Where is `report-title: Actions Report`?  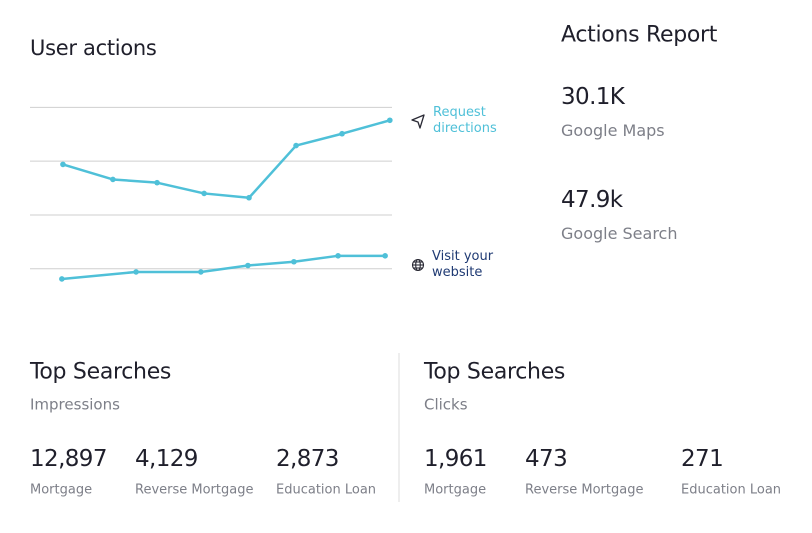
report-title: Actions Report is located at coordinates (639, 35).